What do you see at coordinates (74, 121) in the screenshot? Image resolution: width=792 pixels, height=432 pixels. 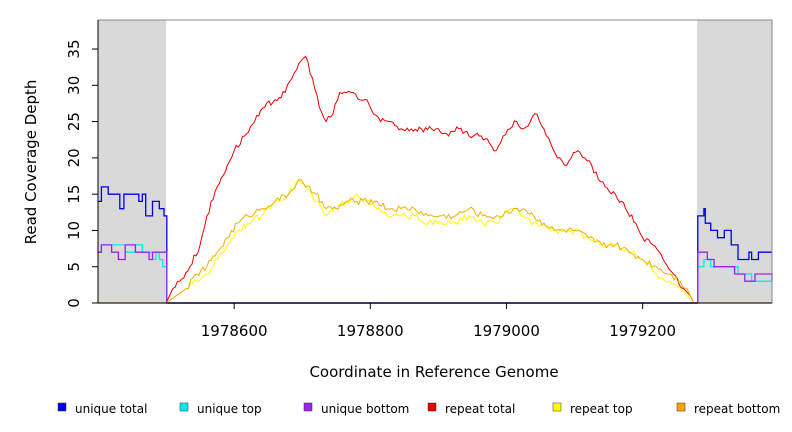 I see `y-tick-label-25: 25` at bounding box center [74, 121].